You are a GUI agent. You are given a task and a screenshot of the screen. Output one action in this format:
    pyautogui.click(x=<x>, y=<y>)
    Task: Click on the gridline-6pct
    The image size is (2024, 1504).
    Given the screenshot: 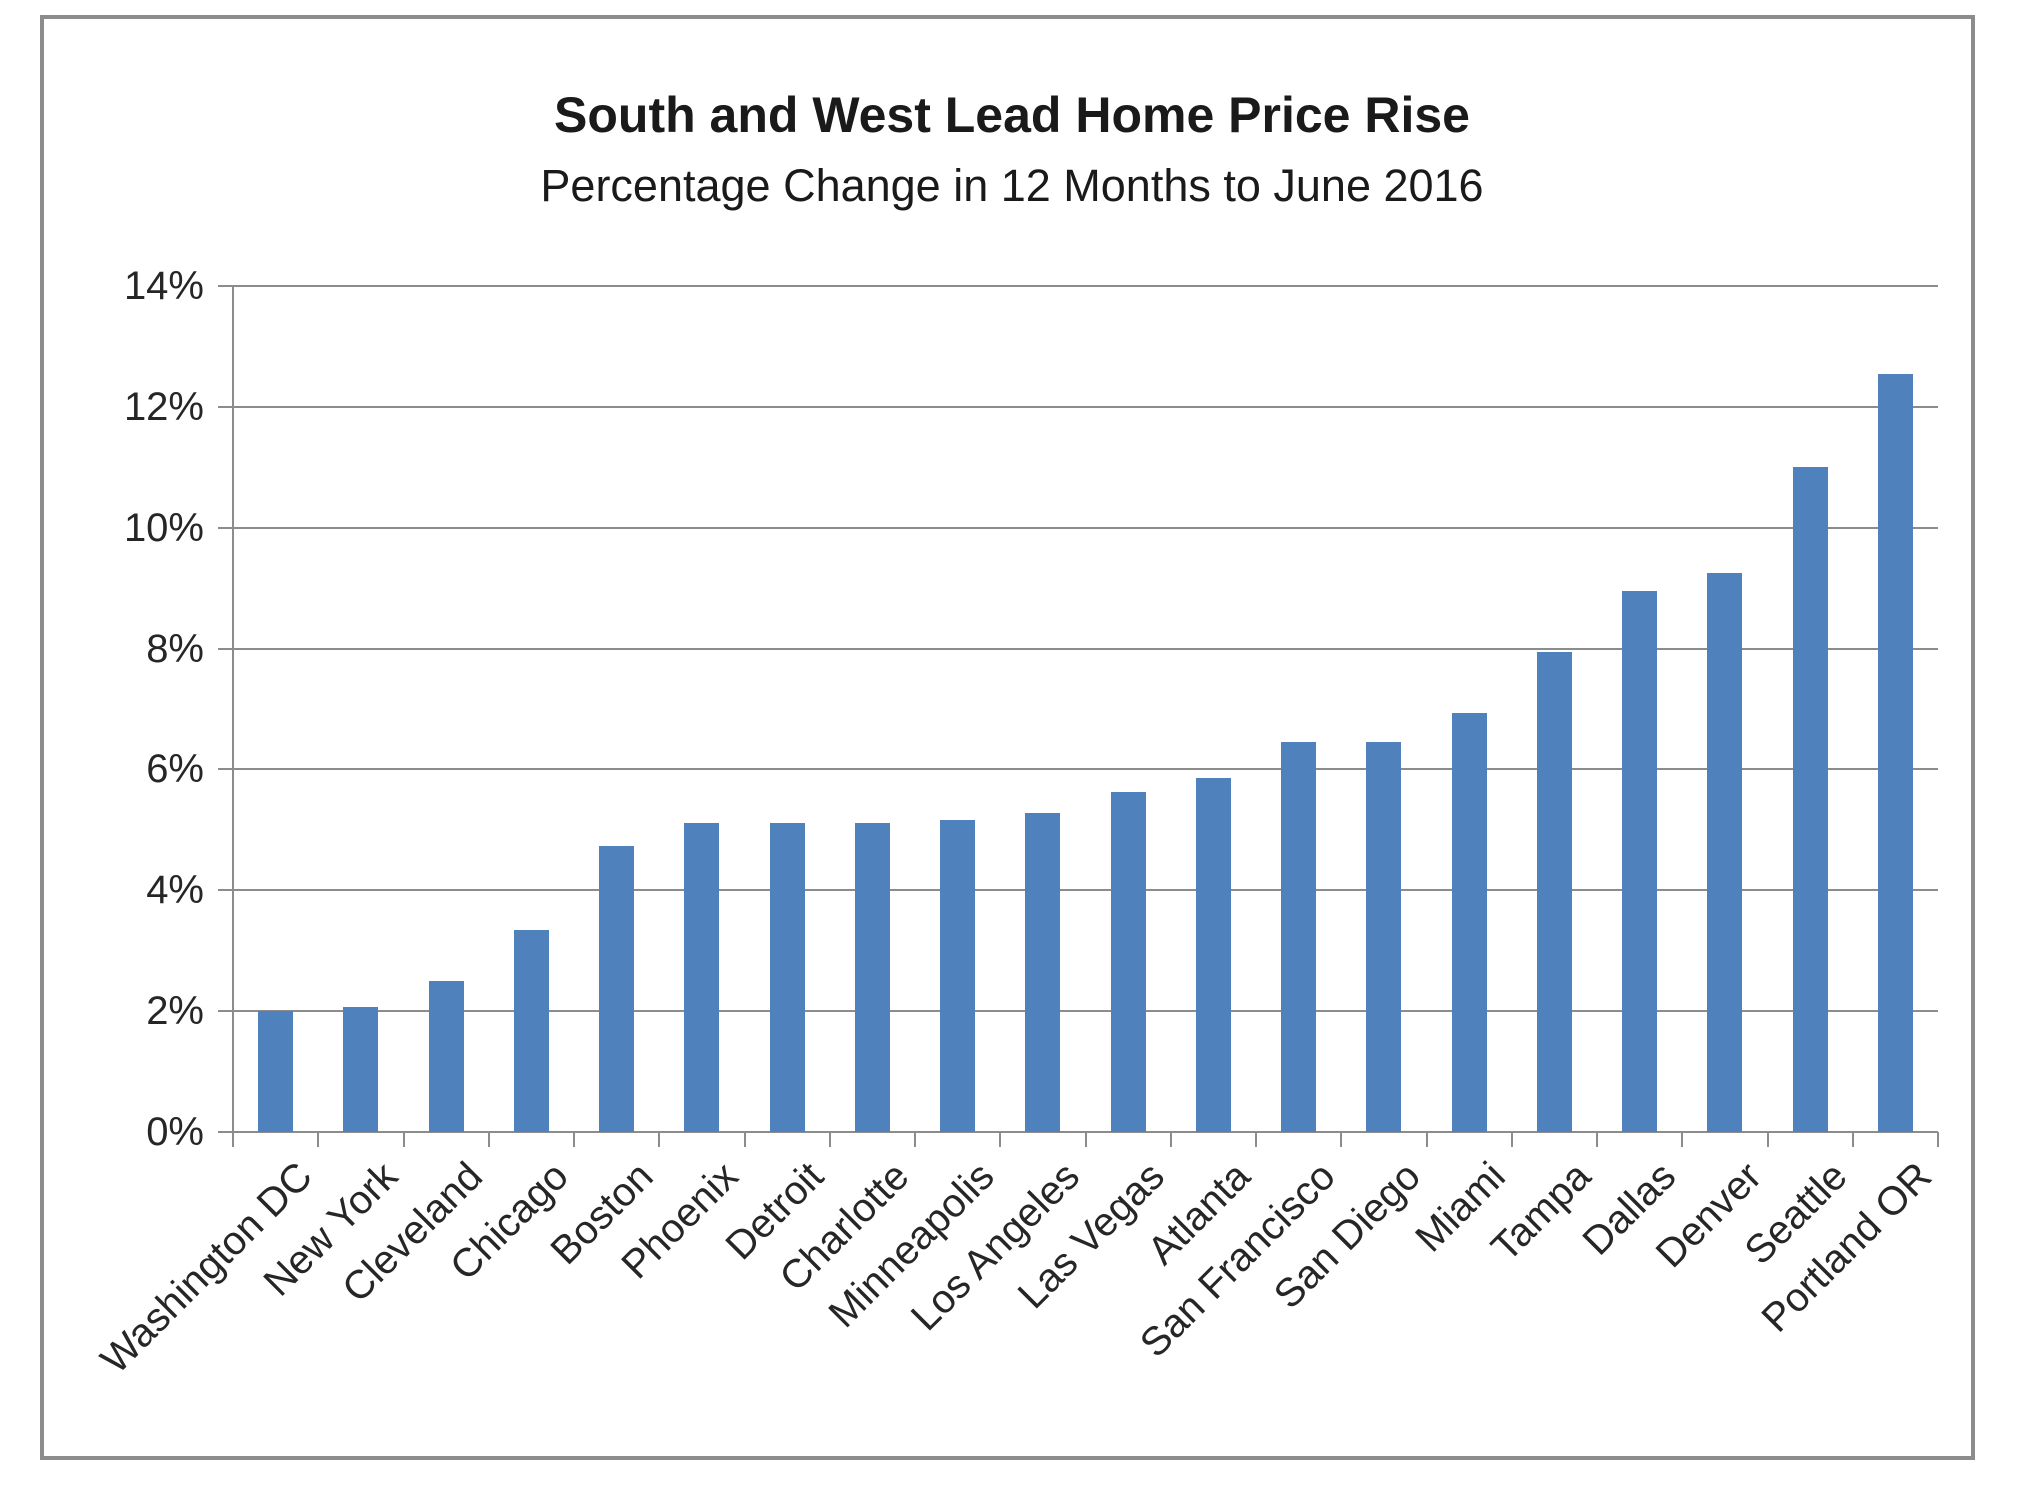 What is the action you would take?
    pyautogui.click(x=1078, y=769)
    